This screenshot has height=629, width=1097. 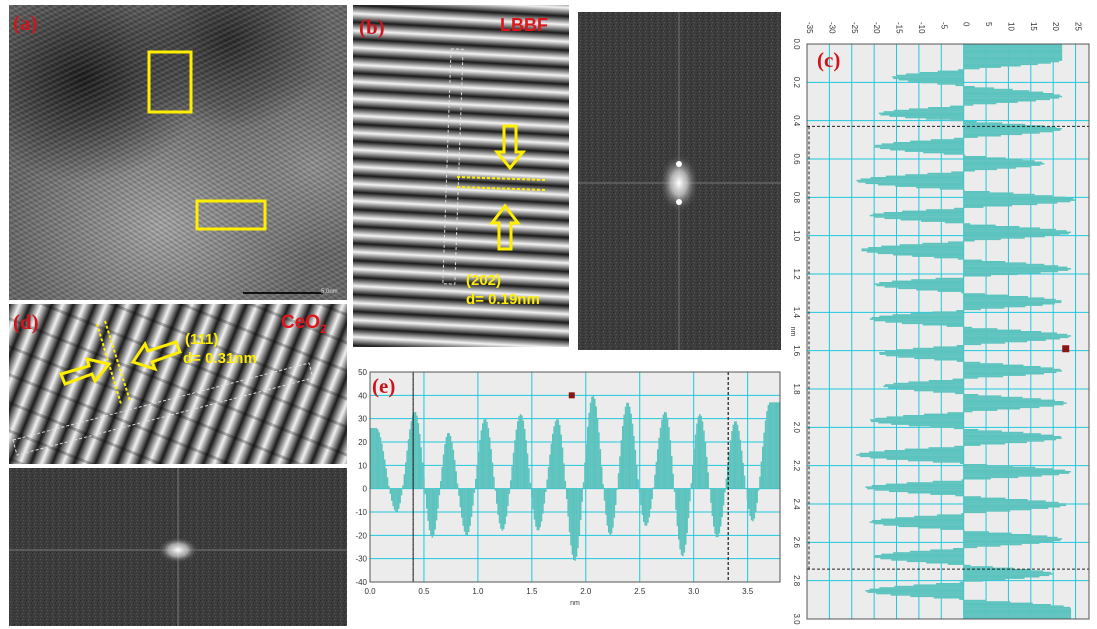 What do you see at coordinates (178, 547) in the screenshot?
I see `fft-image-d` at bounding box center [178, 547].